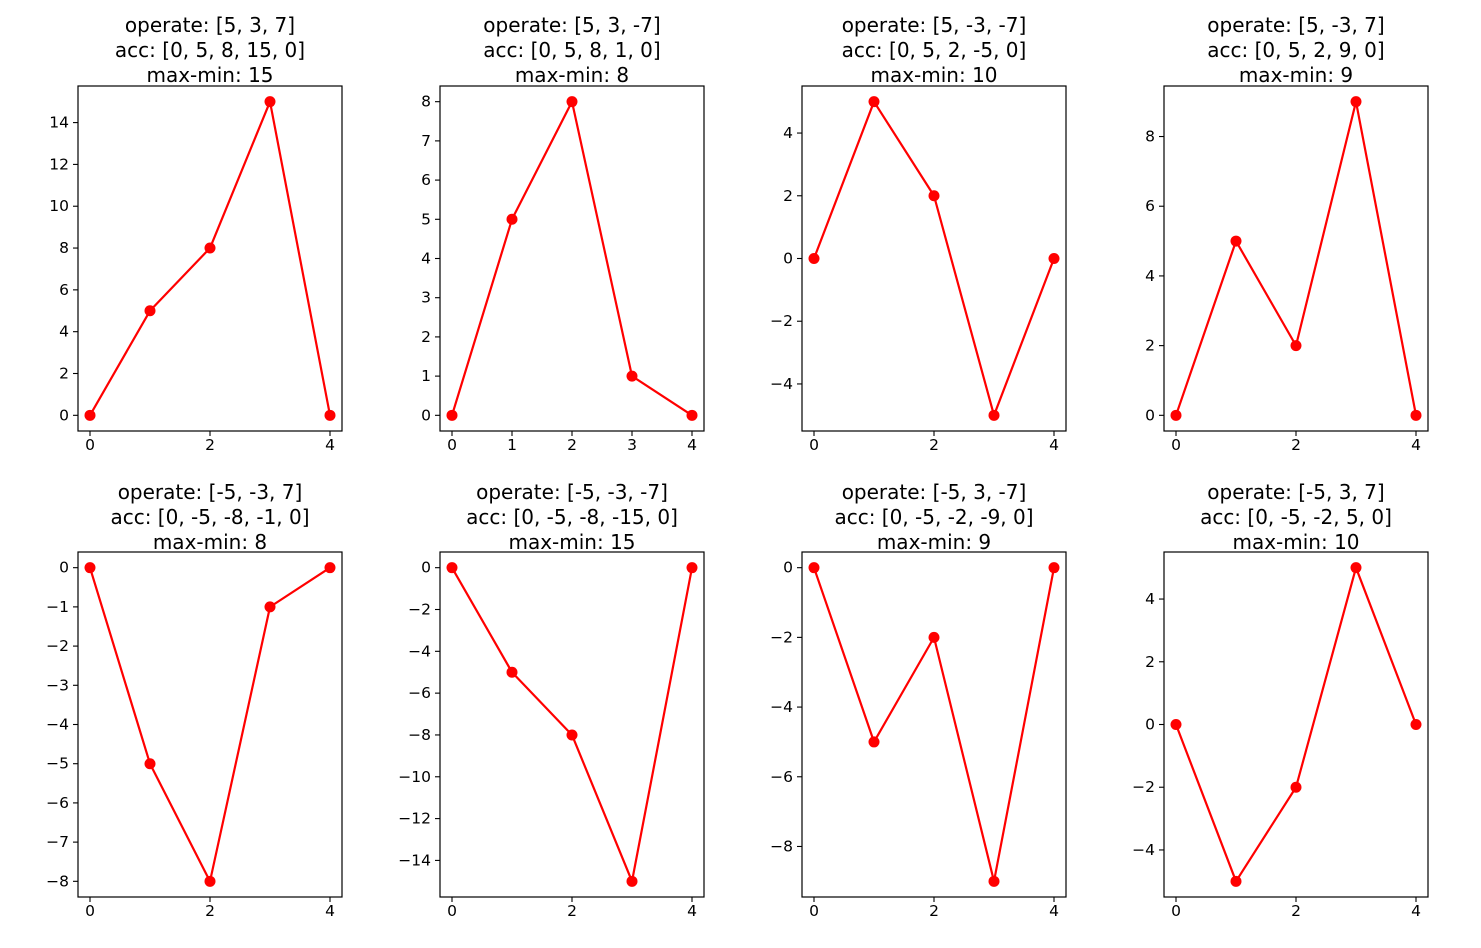  Describe the element at coordinates (512, 445) in the screenshot. I see `x-tick-label: 1` at that location.